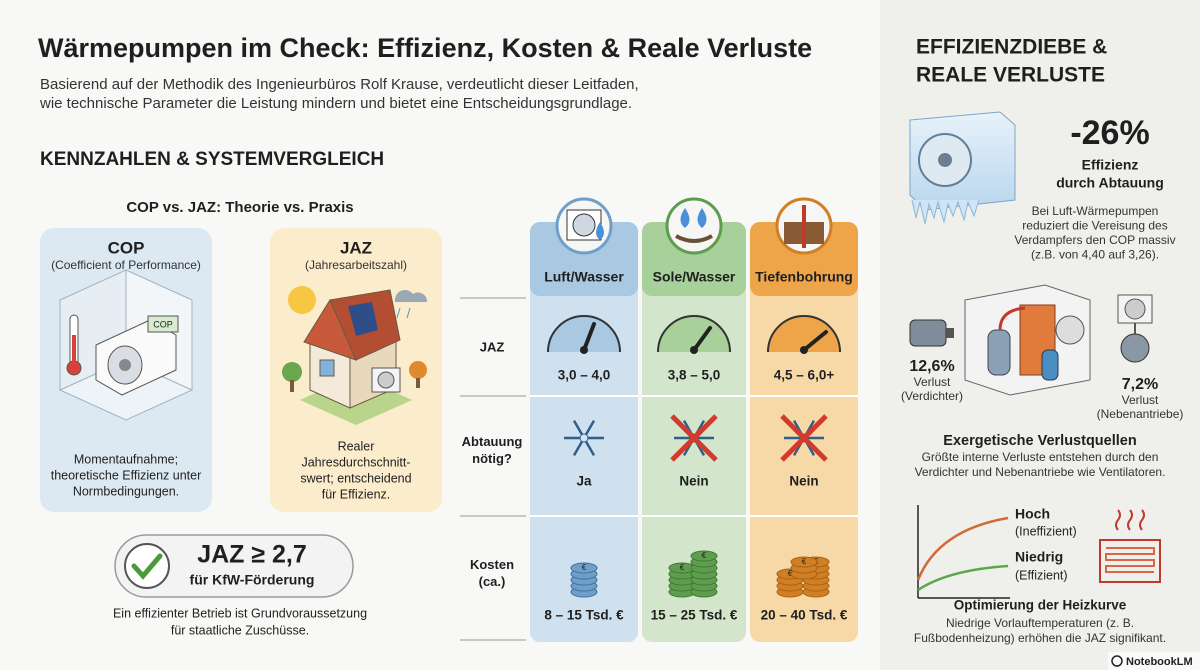  Describe the element at coordinates (584, 375) in the screenshot. I see `cell-value: 3,0 – 4,0` at that location.